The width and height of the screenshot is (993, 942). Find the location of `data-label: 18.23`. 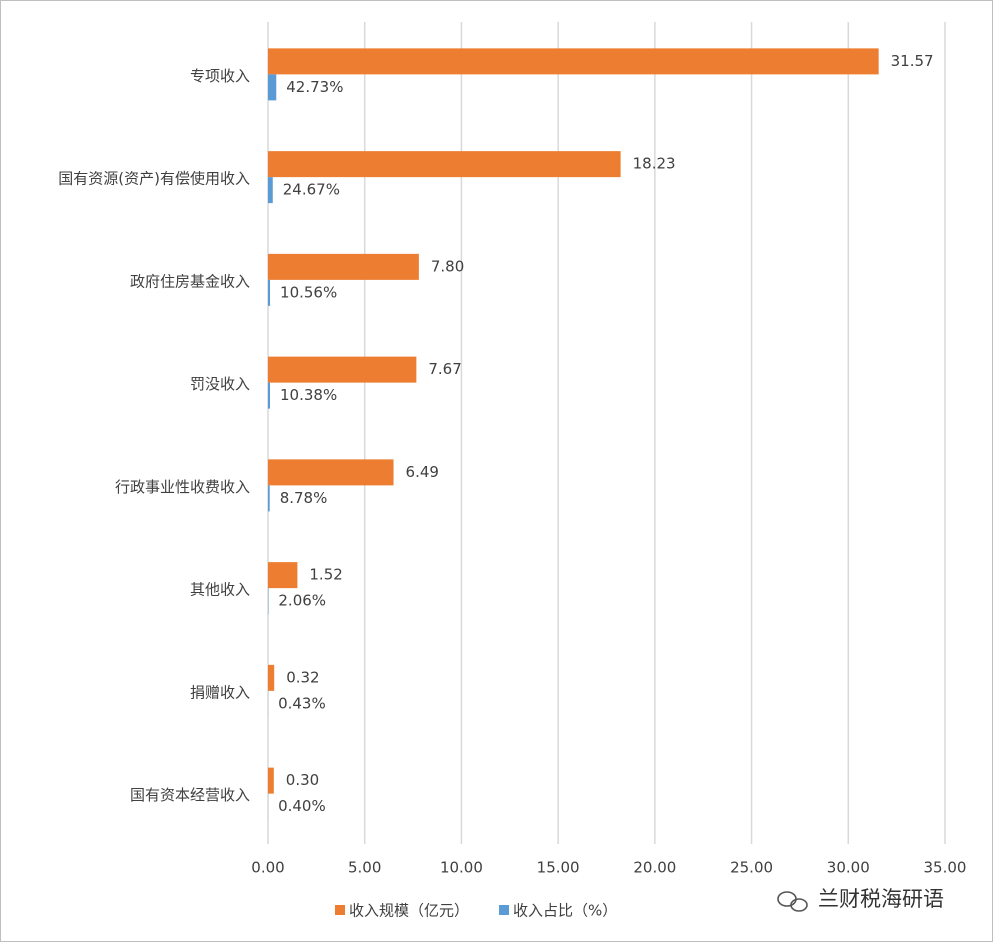

data-label: 18.23 is located at coordinates (654, 164).